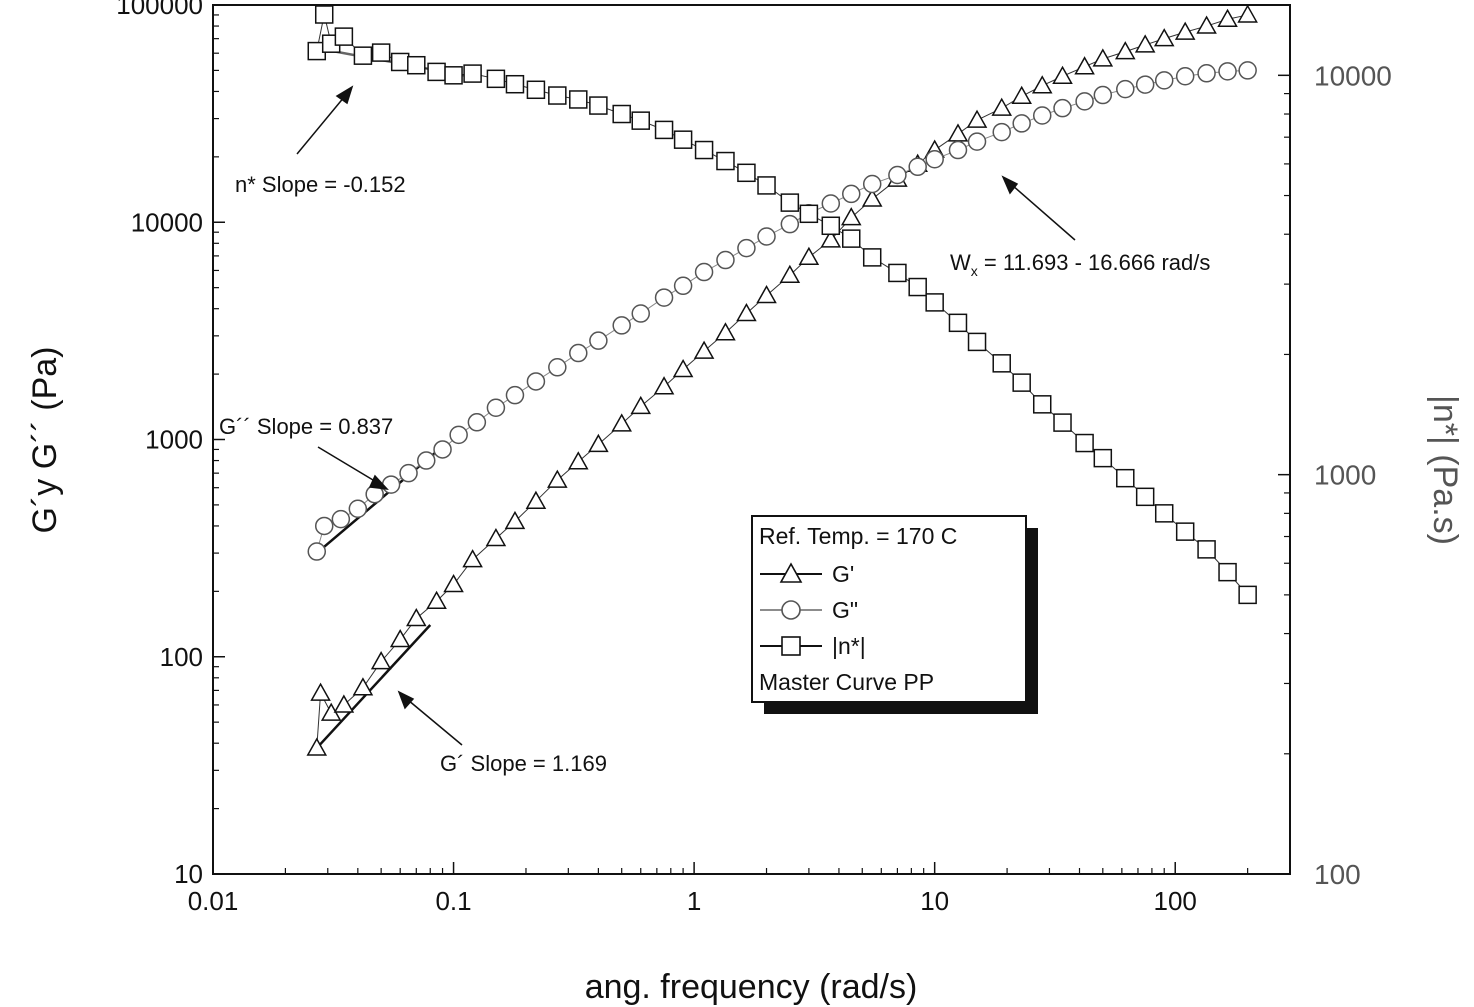 The image size is (1474, 1007). I want to click on annotation-wx-range: = 11.693 - 16.666 rad/s, so click(1094, 262).